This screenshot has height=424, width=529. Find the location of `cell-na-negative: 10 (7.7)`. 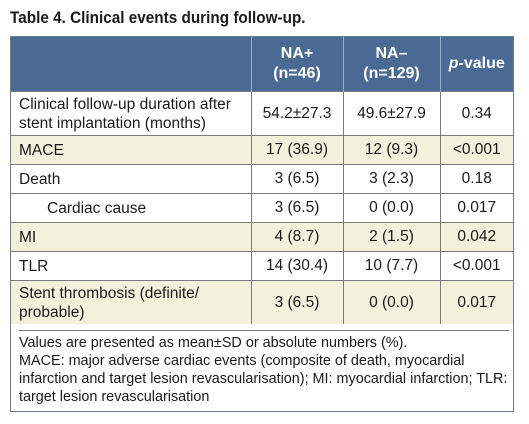

cell-na-negative: 10 (7.7) is located at coordinates (391, 266).